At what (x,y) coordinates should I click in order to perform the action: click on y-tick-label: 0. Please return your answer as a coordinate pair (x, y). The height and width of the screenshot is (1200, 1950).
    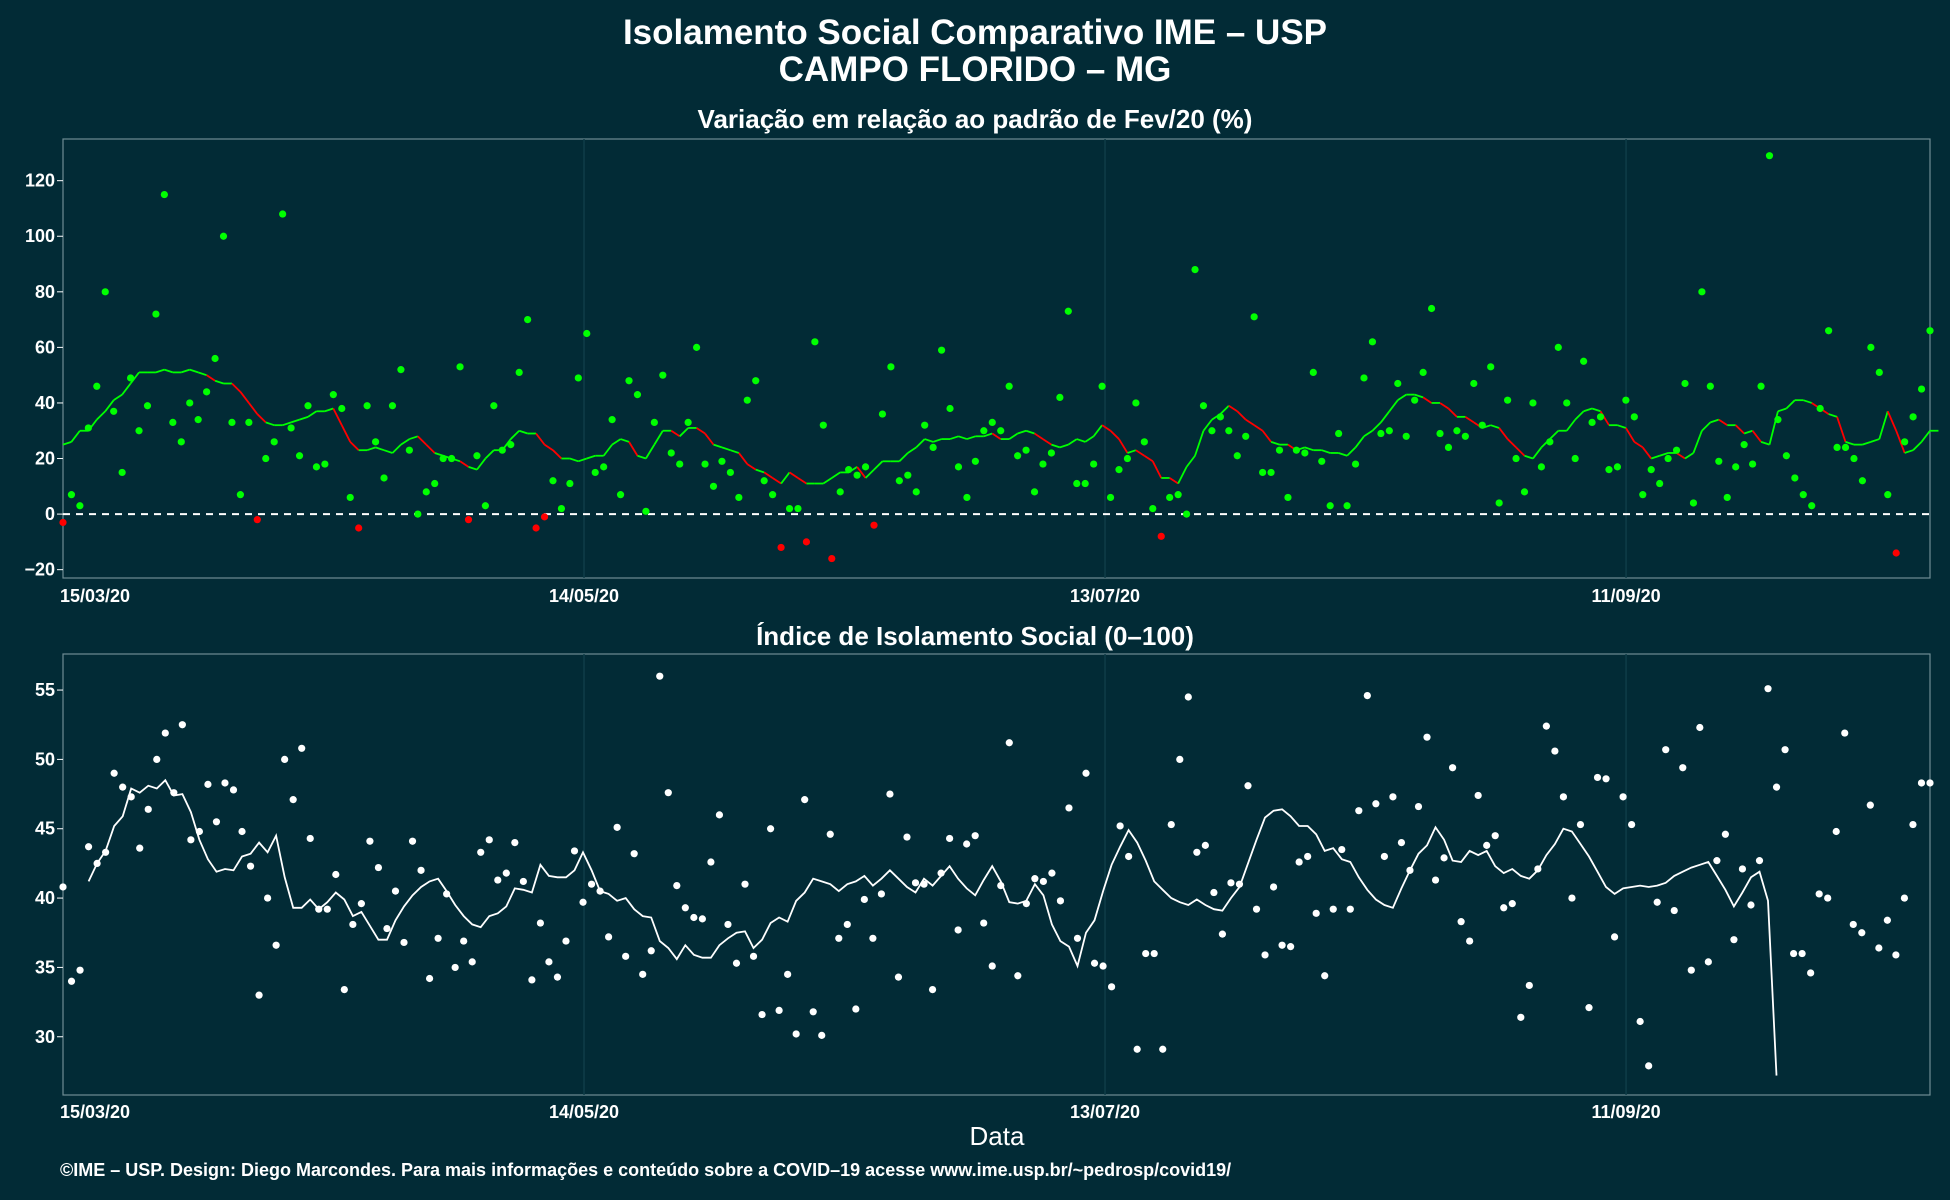
    Looking at the image, I should click on (50, 514).